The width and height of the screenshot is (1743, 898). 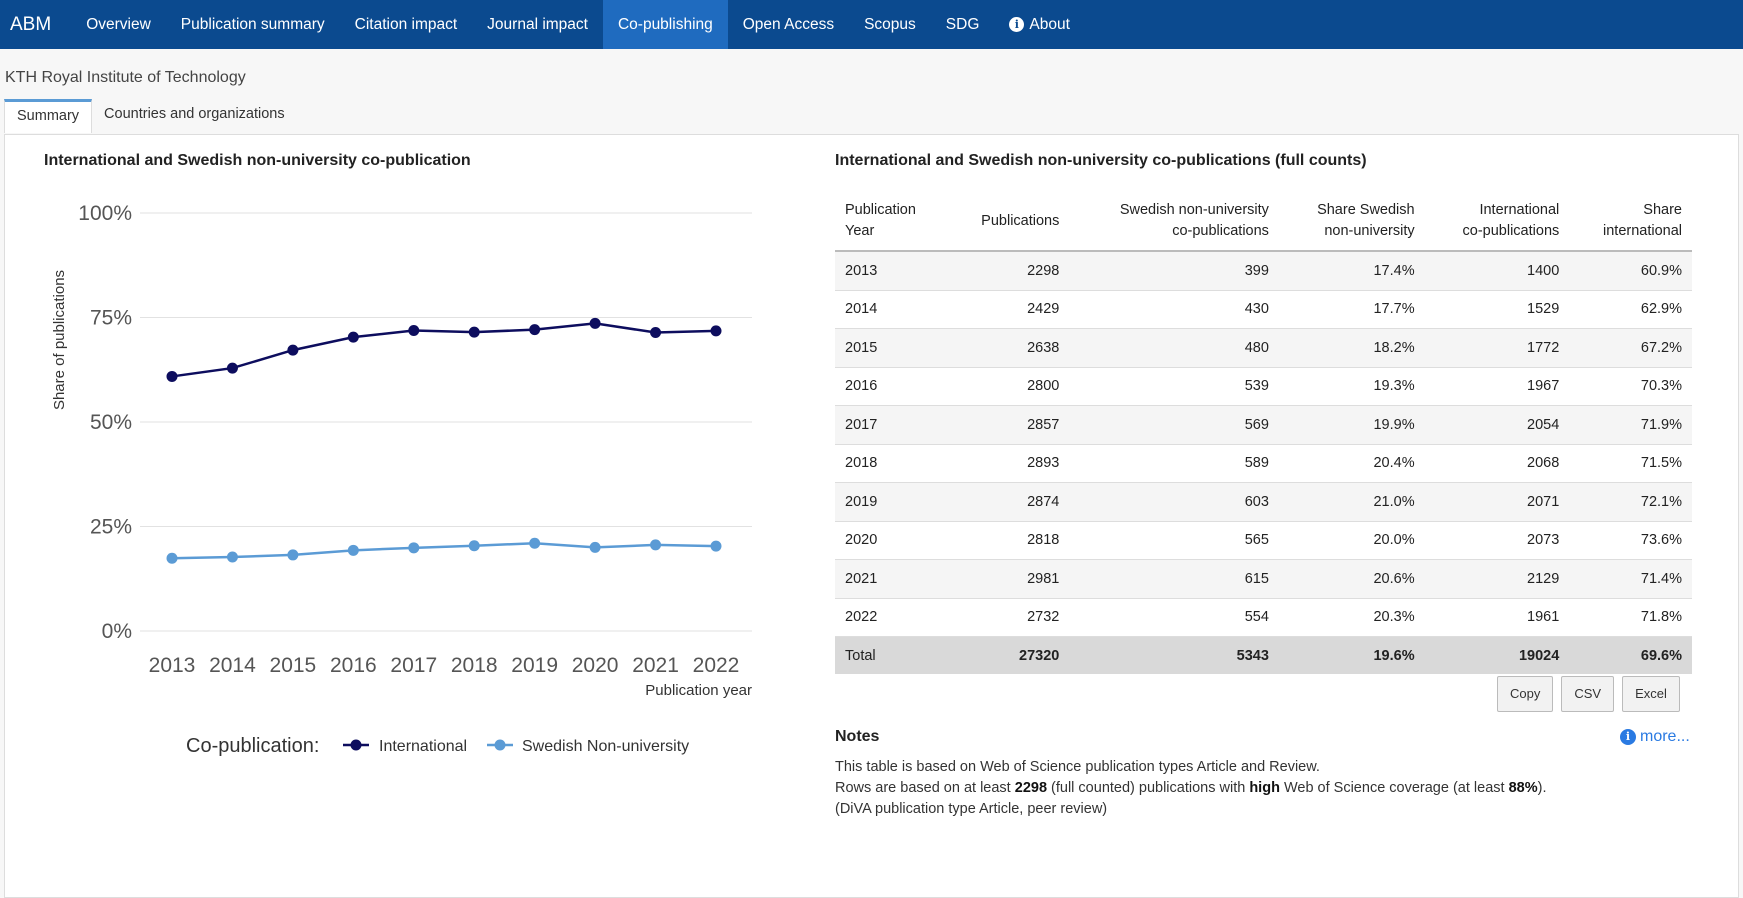 I want to click on x-tick-label: 2022, so click(x=716, y=665).